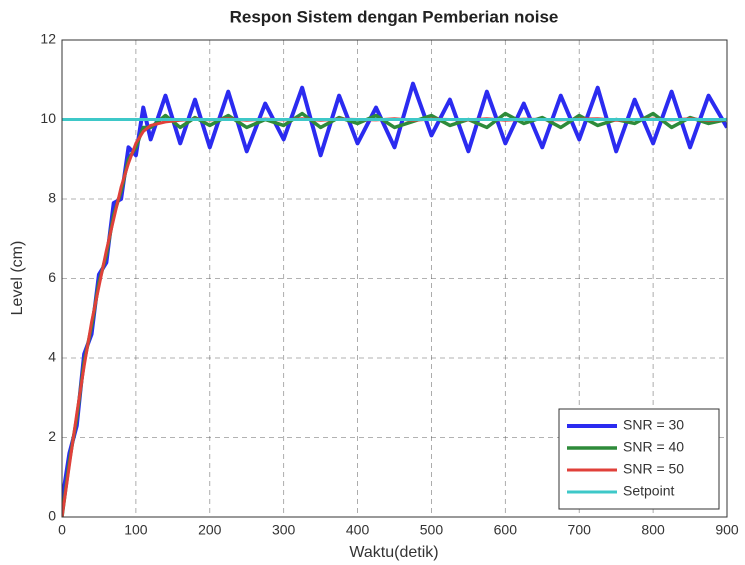 The width and height of the screenshot is (745, 565). I want to click on legend-label: SNR = 30, so click(653, 425).